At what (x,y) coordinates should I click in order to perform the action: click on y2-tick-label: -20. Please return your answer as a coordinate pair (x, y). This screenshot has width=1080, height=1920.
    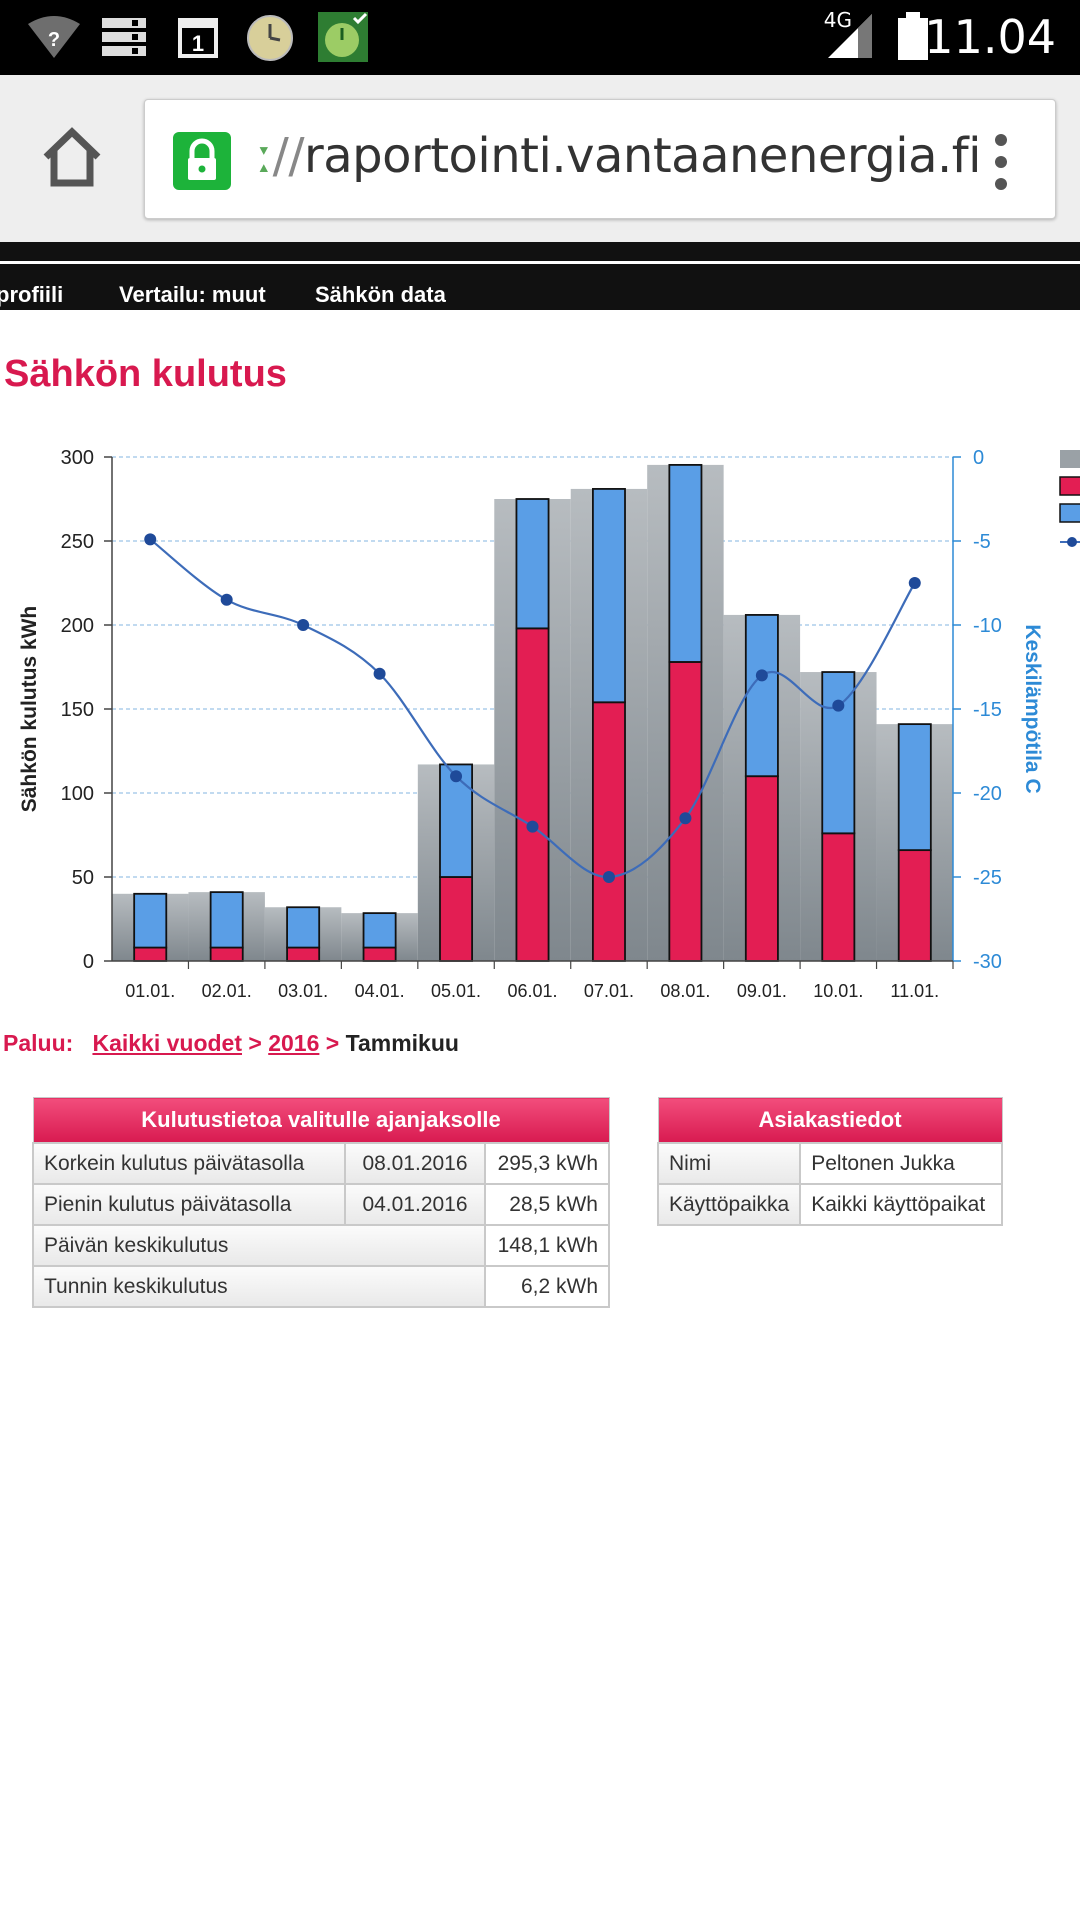
    Looking at the image, I should click on (987, 794).